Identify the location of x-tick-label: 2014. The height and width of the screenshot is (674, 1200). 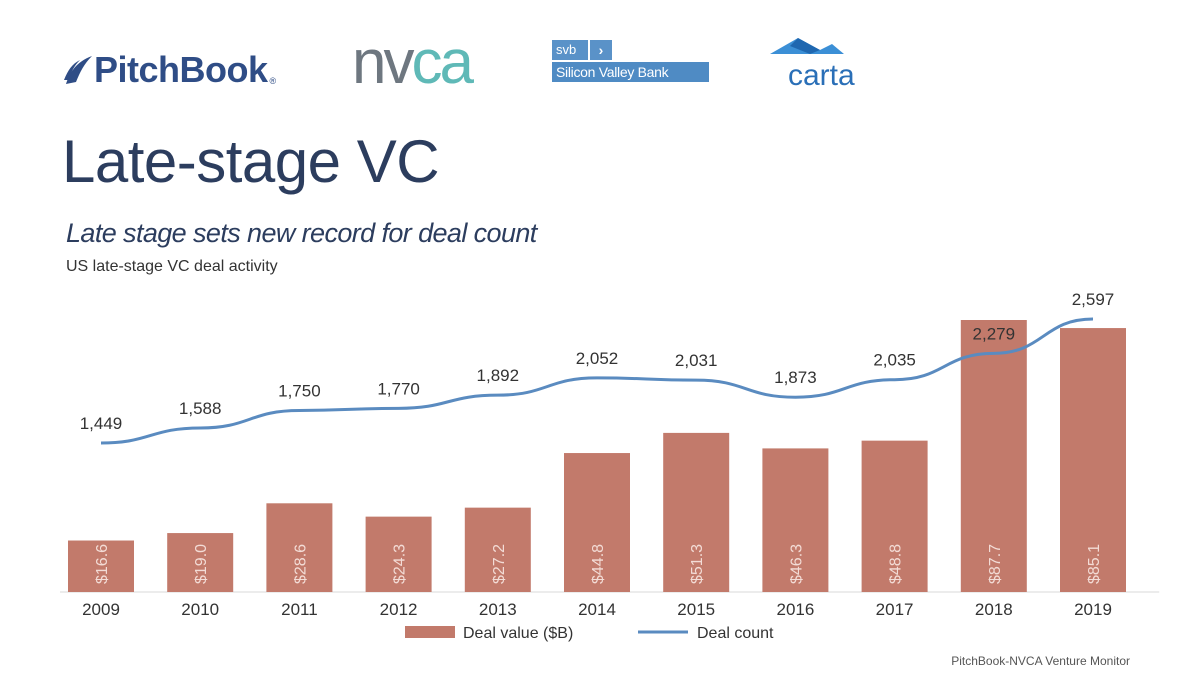
(597, 609).